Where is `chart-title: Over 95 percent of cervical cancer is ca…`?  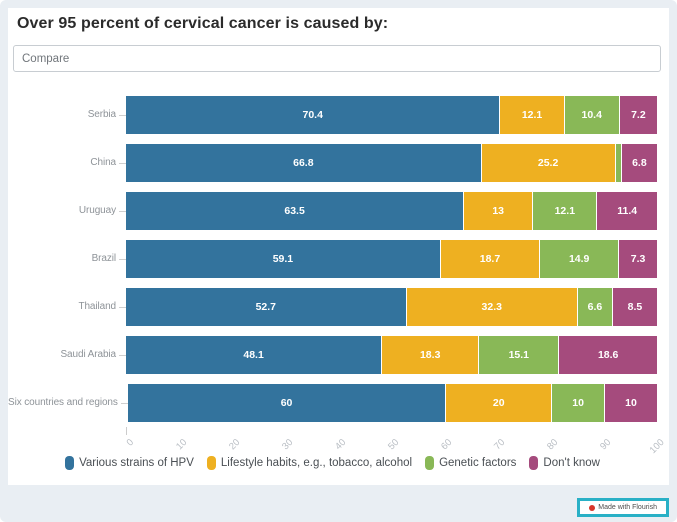 chart-title: Over 95 percent of cervical cancer is ca… is located at coordinates (203, 23).